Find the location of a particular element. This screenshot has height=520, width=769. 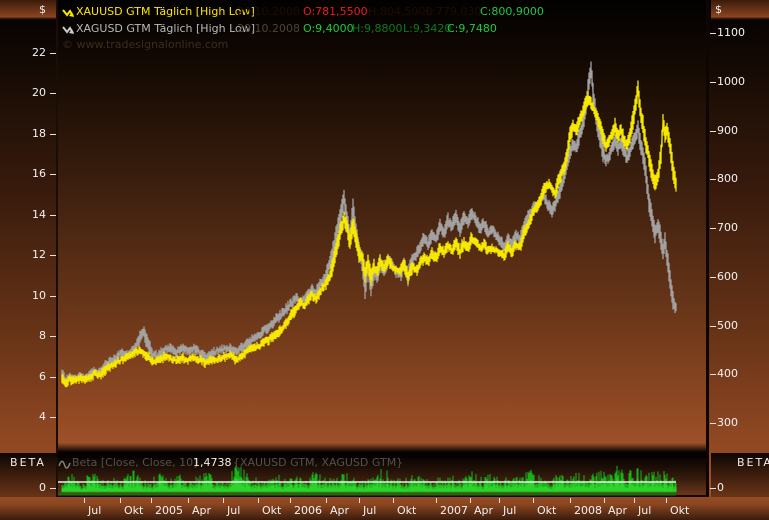

right-axis-tick-label: 700 is located at coordinates (727, 227).